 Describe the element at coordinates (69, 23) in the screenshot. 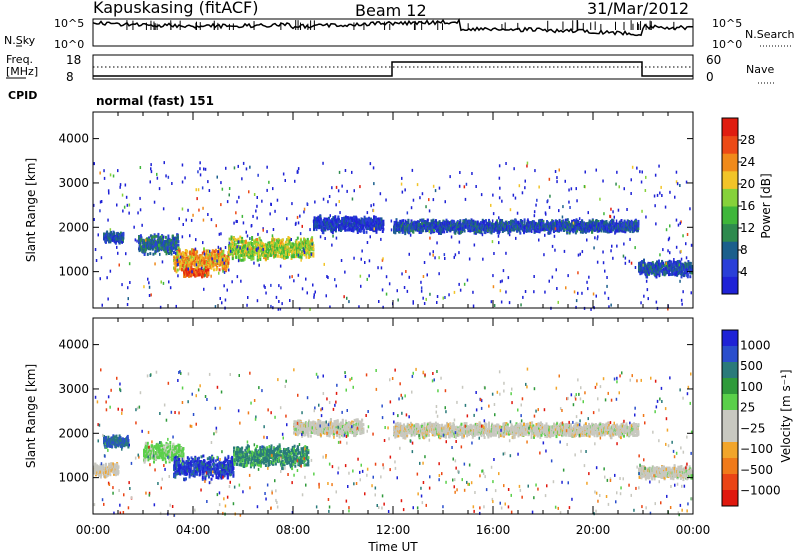

I see `noise-left-tick-top: 10^5` at that location.